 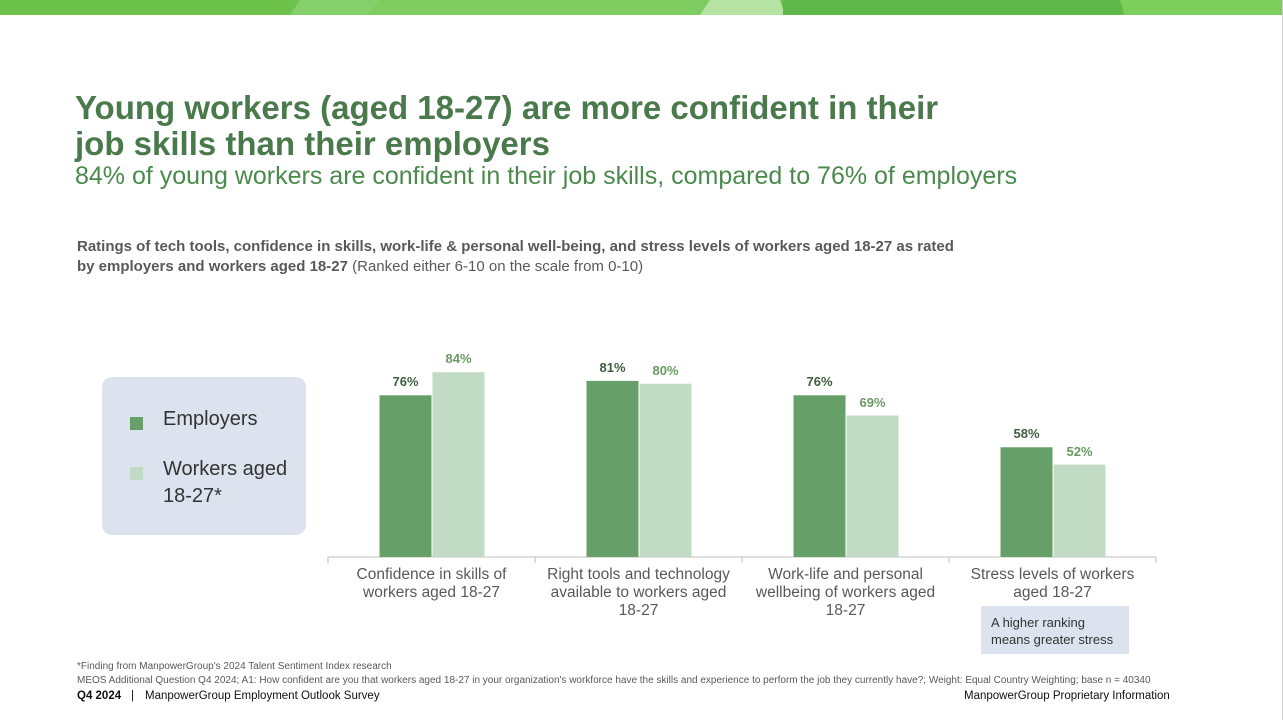 What do you see at coordinates (1079, 451) in the screenshot?
I see `value-label: 52%` at bounding box center [1079, 451].